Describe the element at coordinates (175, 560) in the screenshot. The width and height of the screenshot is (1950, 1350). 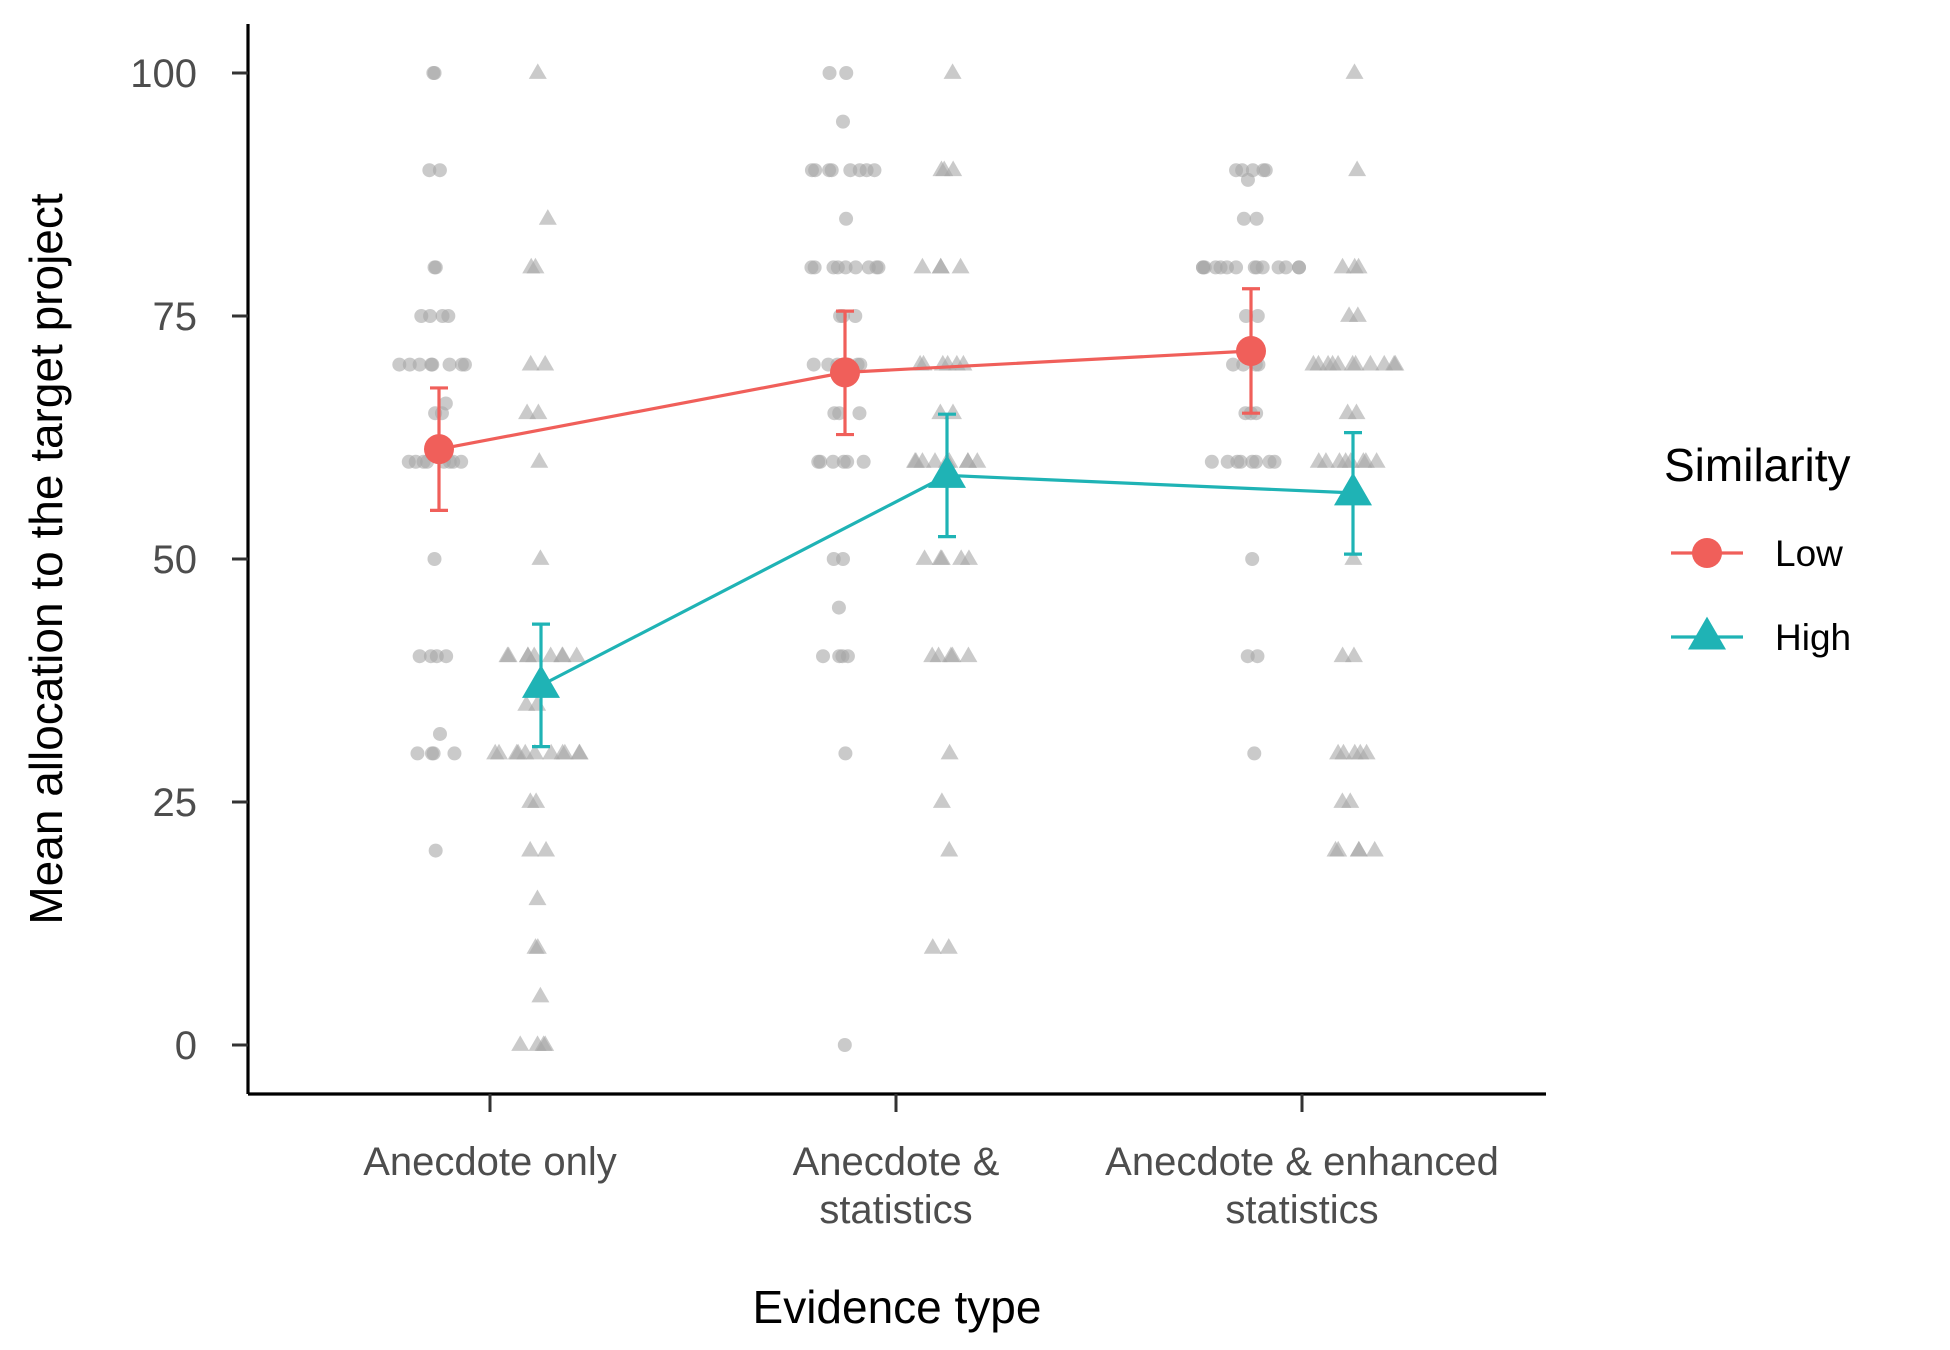
I see `y-tick-label: 50` at that location.